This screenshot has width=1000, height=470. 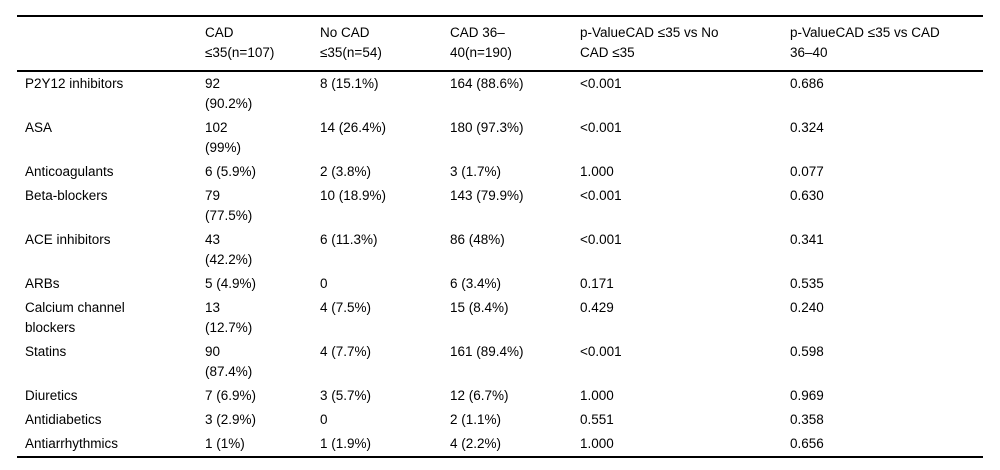 What do you see at coordinates (346, 351) in the screenshot?
I see `cell-value: 4 (7.7%)` at bounding box center [346, 351].